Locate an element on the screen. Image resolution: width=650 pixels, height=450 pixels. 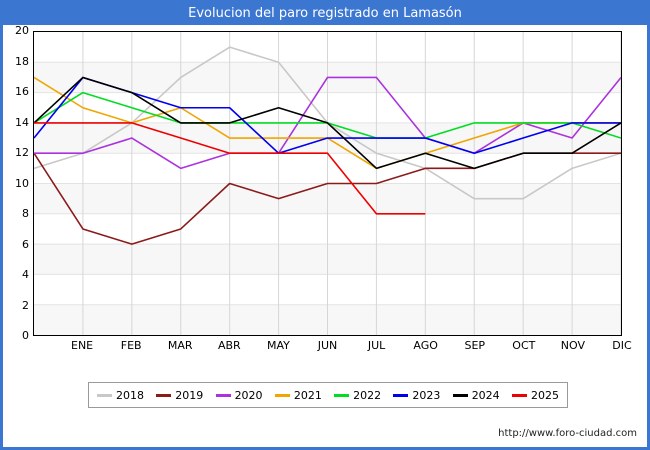
legend-label: 2022 is located at coordinates (367, 395).